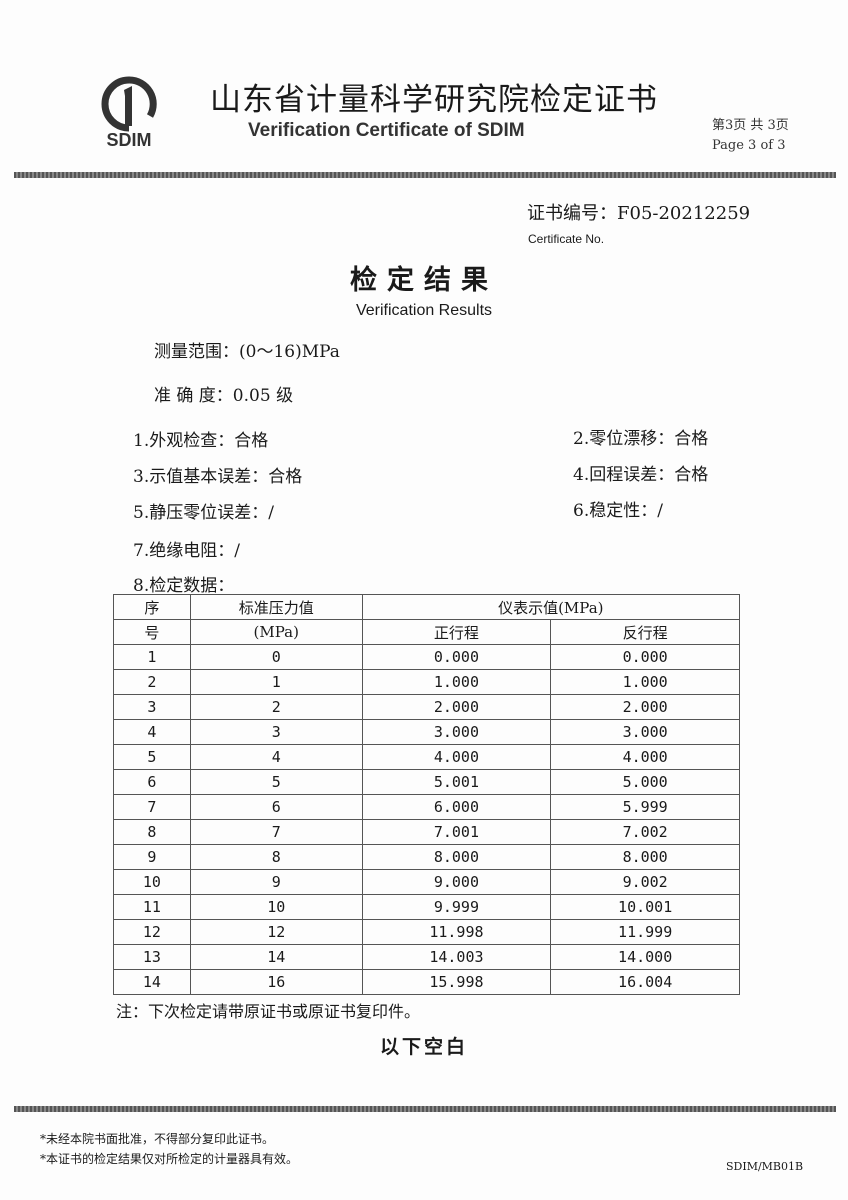 Image resolution: width=848 pixels, height=1200 pixels. Describe the element at coordinates (152, 782) in the screenshot. I see `row-no: 6` at that location.